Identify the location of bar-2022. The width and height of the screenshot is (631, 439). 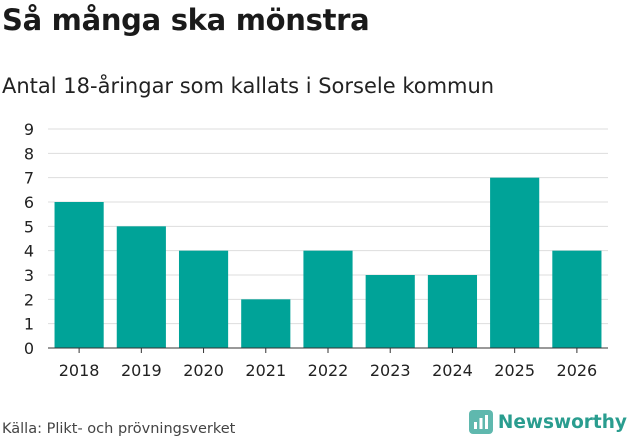
(328, 299).